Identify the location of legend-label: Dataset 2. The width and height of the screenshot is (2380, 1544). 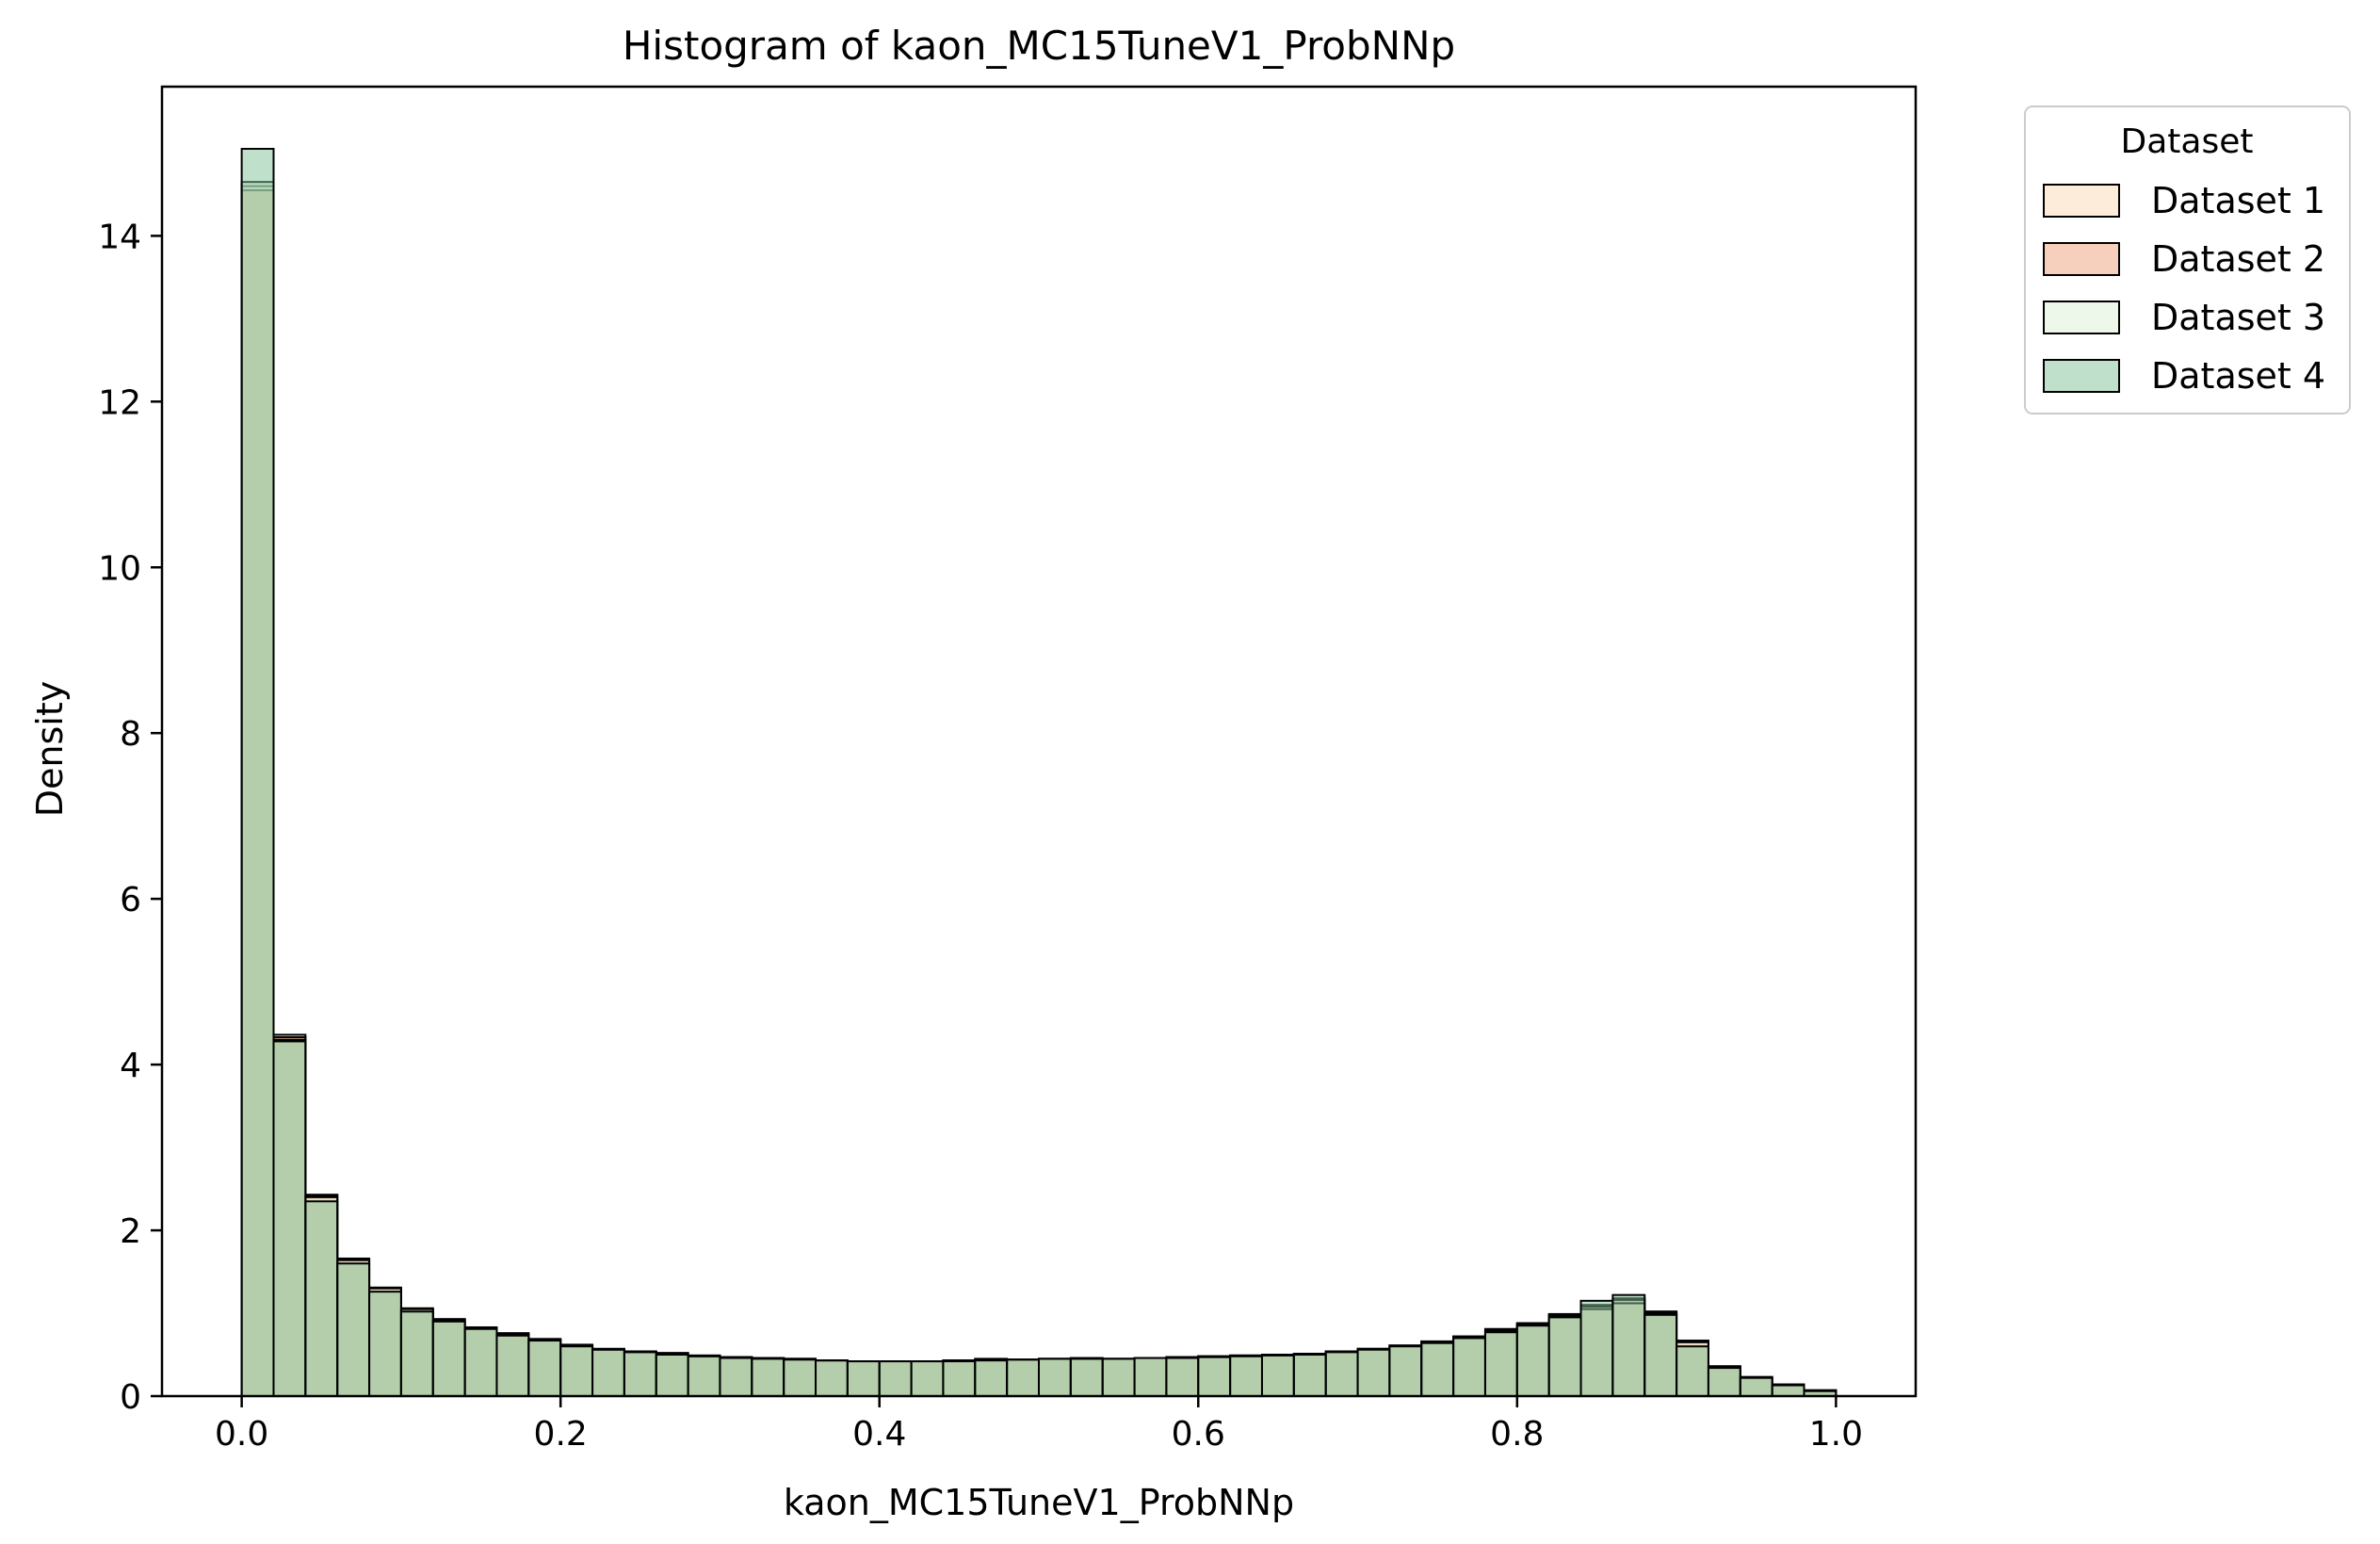
(2238, 259).